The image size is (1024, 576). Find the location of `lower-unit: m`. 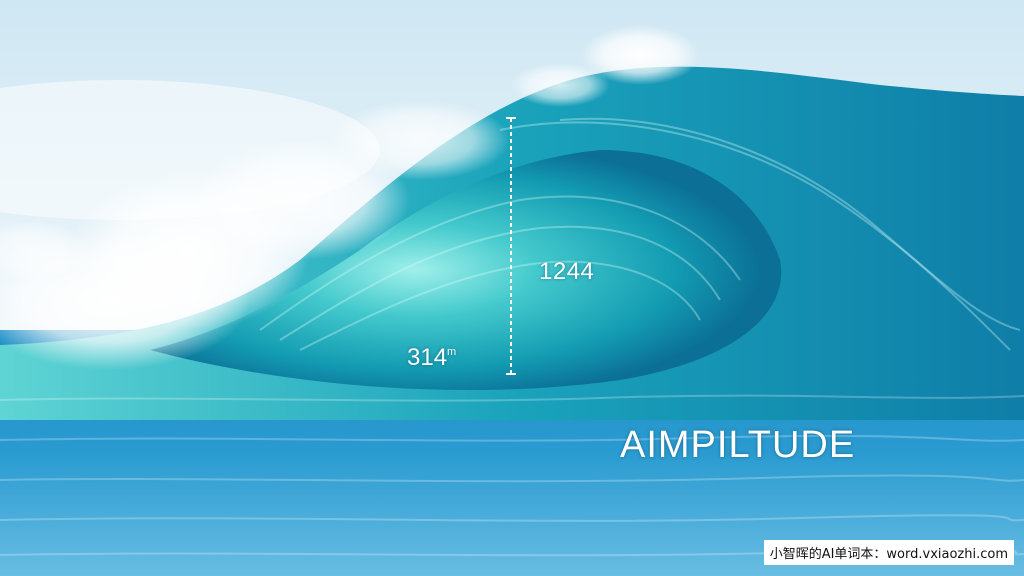

lower-unit: m is located at coordinates (452, 352).